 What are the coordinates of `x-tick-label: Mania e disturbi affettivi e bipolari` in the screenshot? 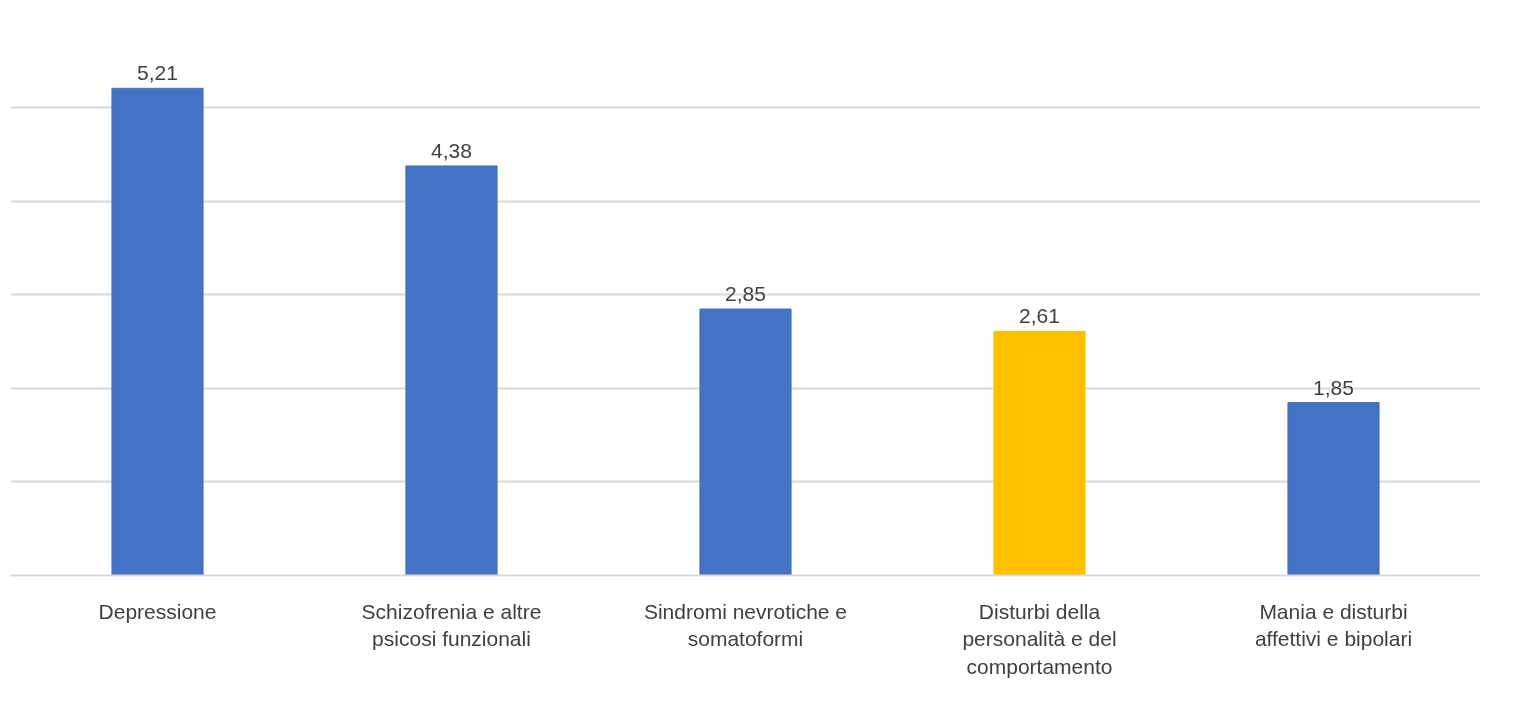 It's located at (1333, 625).